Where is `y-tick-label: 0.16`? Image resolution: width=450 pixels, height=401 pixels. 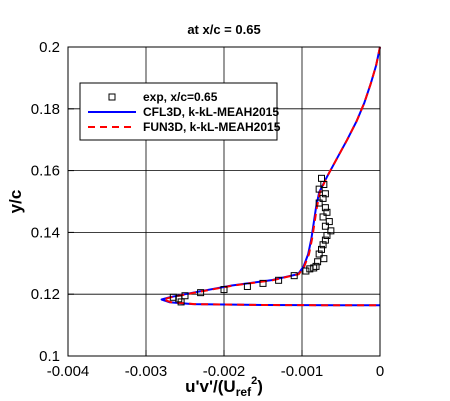 y-tick-label: 0.16 is located at coordinates (45, 171).